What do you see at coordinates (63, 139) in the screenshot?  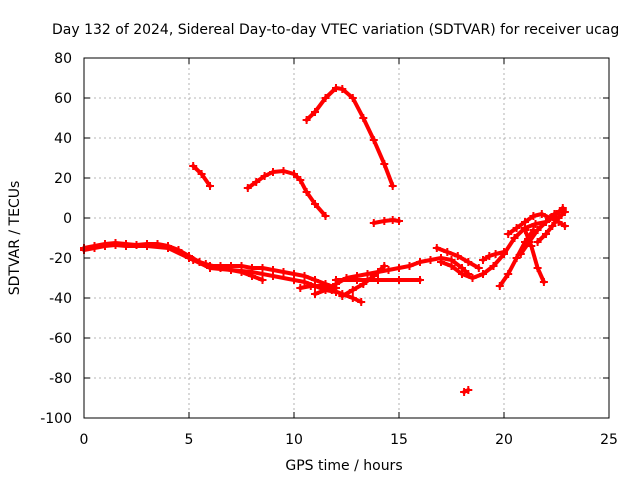 I see `y-tick-label: 40` at bounding box center [63, 139].